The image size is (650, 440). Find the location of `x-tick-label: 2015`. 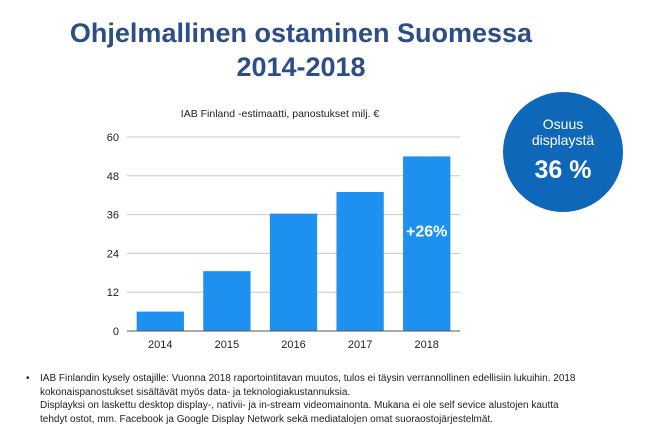

x-tick-label: 2015 is located at coordinates (227, 345).